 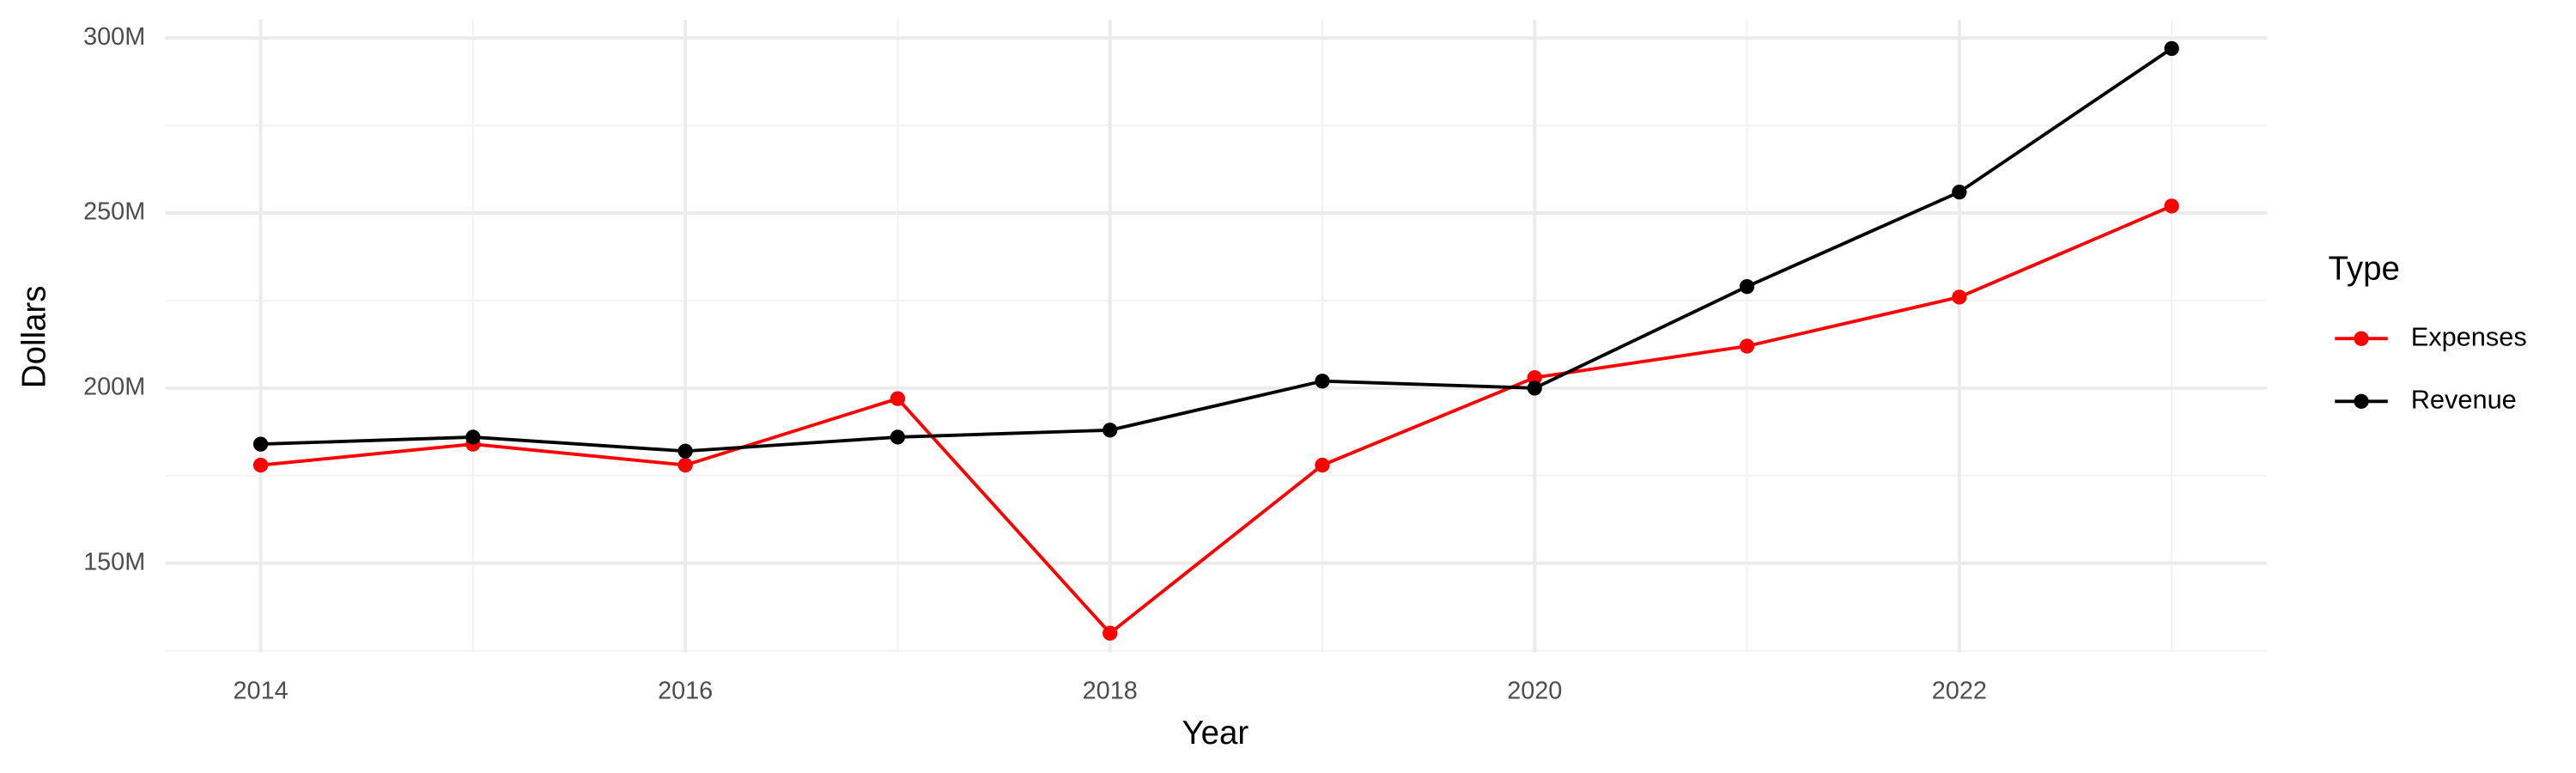 I want to click on x-tick-label: 2022, so click(x=1960, y=690).